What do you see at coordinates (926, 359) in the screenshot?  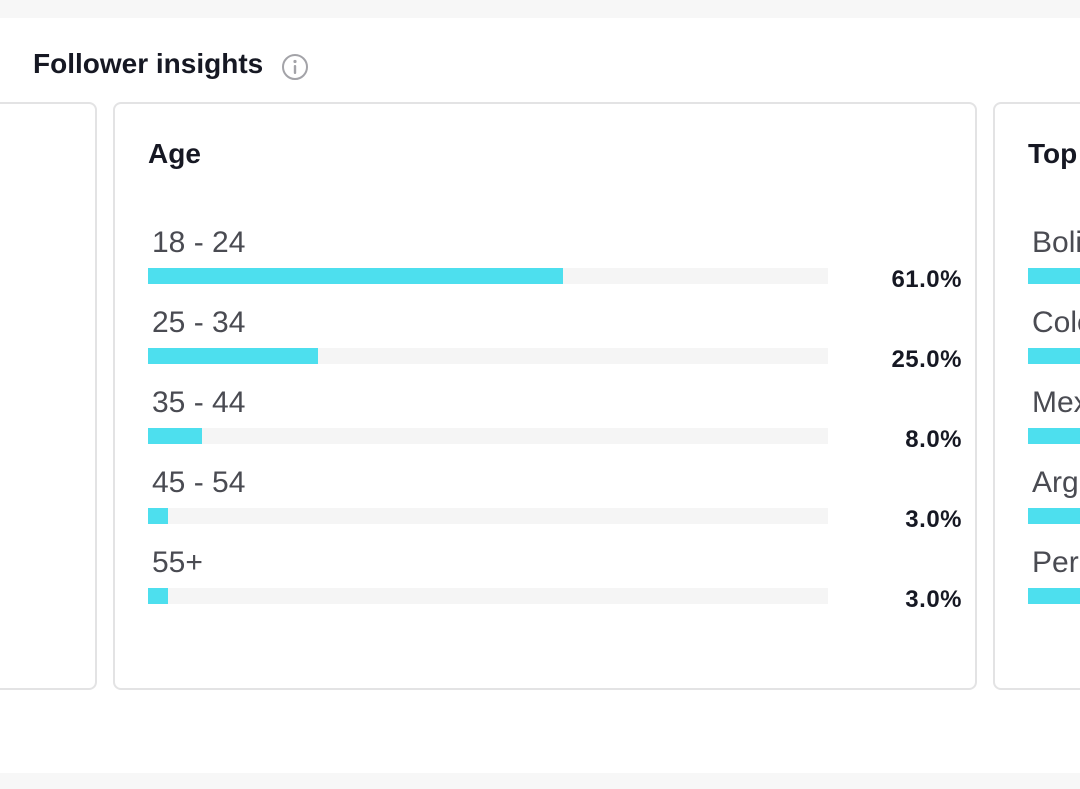 I see `age-row-value: 25.0%` at bounding box center [926, 359].